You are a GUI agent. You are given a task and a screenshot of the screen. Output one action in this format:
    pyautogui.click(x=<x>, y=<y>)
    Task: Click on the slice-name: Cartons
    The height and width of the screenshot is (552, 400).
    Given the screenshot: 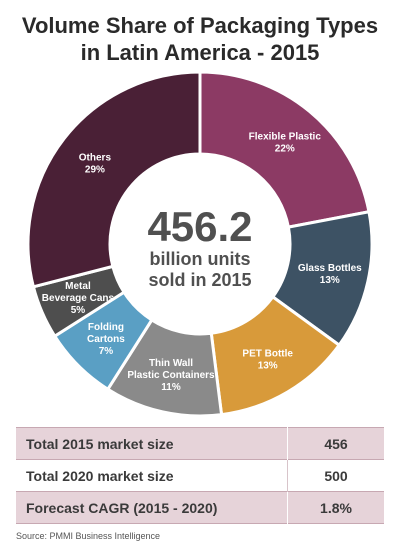 What is the action you would take?
    pyautogui.click(x=106, y=339)
    